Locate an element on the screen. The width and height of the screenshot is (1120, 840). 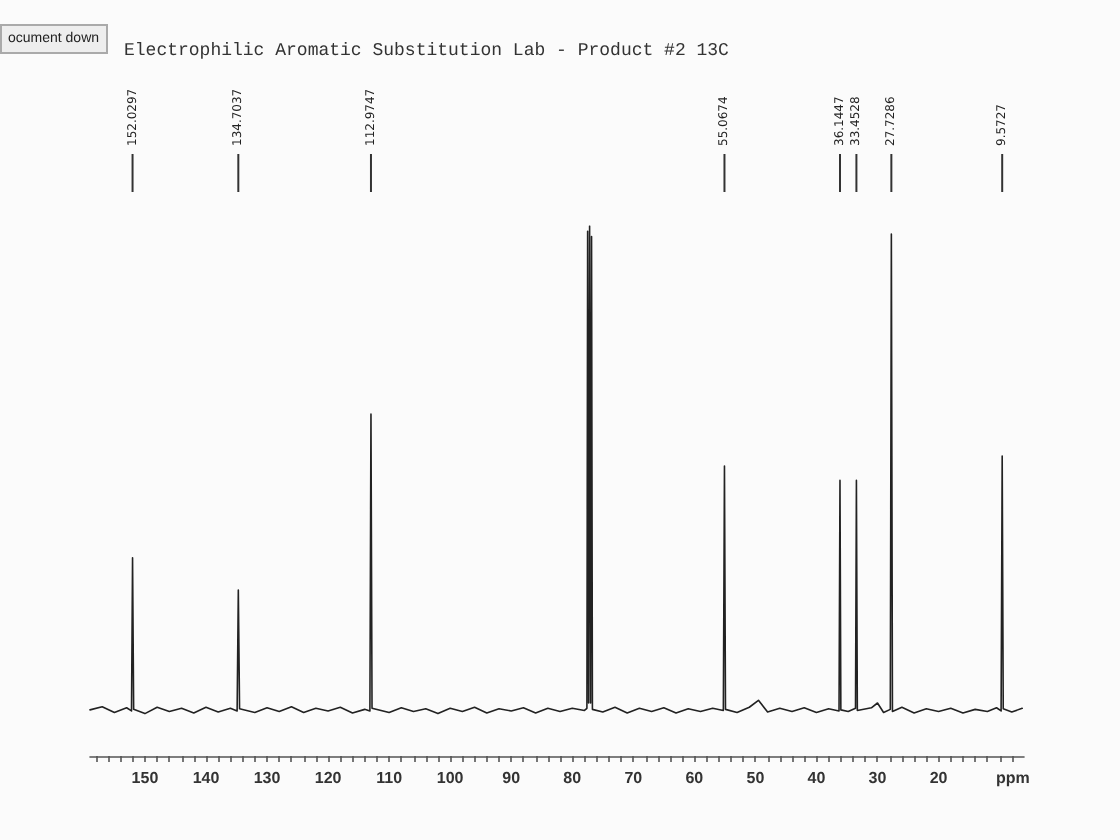
x-tick-label: 120 is located at coordinates (328, 778).